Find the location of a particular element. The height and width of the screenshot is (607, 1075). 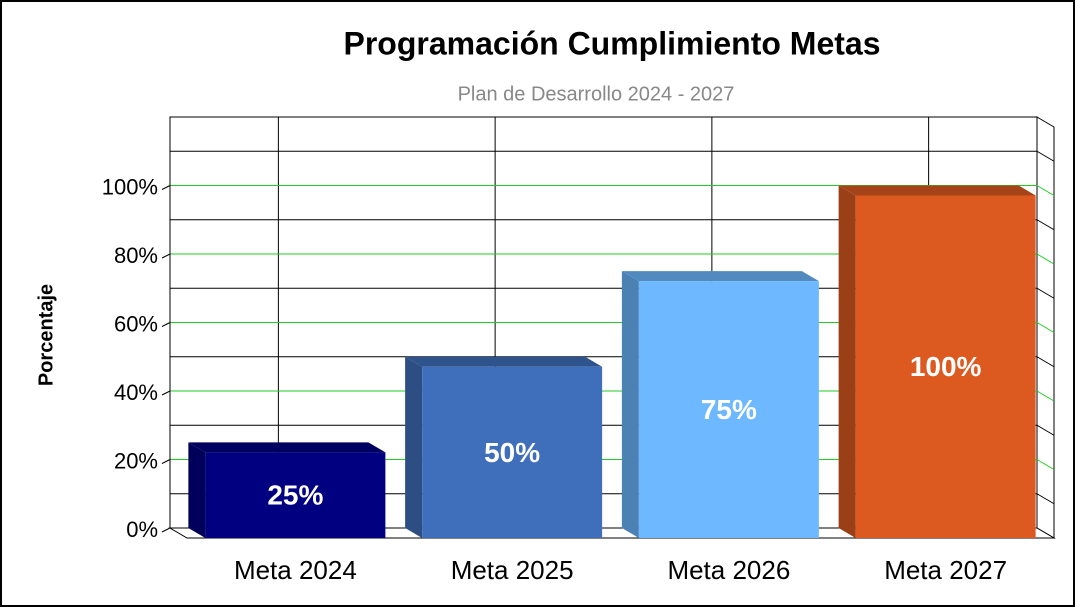

x-tick-label: Meta 2027 is located at coordinates (945, 570).